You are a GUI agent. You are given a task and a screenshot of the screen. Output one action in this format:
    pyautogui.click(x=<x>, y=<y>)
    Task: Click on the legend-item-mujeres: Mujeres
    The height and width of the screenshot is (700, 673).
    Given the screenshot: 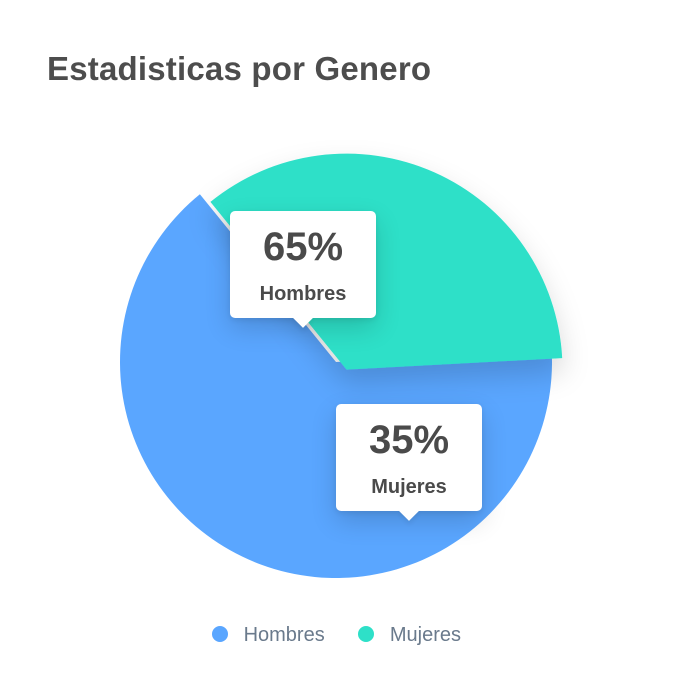 What is the action you would take?
    pyautogui.click(x=409, y=635)
    